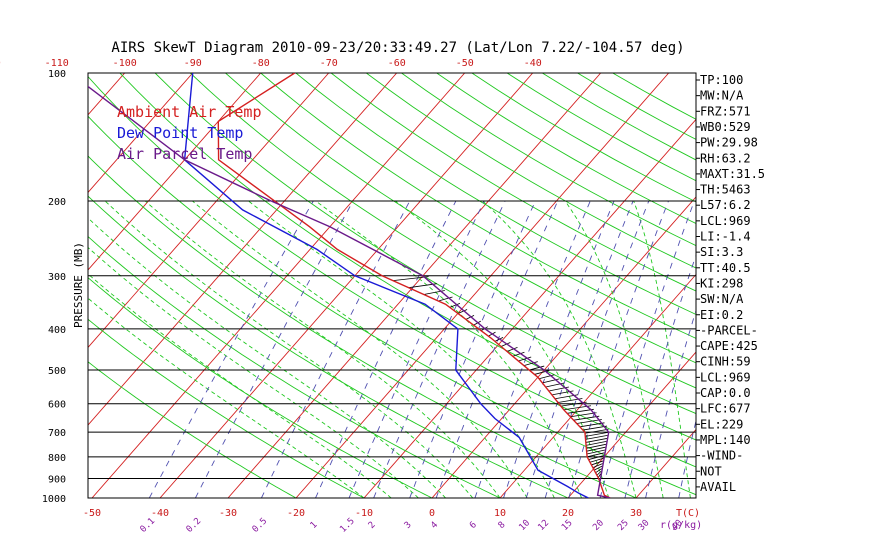 Image resolution: width=870 pixels, height=560 pixels. Describe the element at coordinates (729, 330) in the screenshot. I see `stability-index: -PARCEL-` at that location.